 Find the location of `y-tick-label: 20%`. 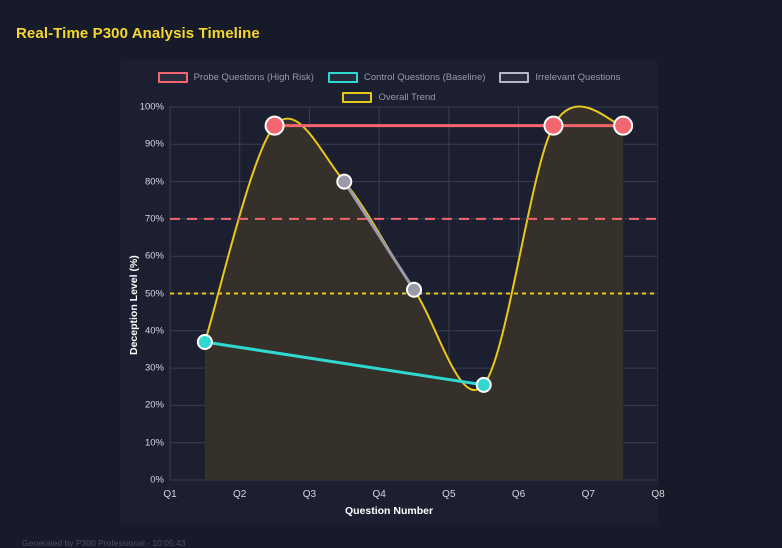

y-tick-label: 20% is located at coordinates (154, 405).